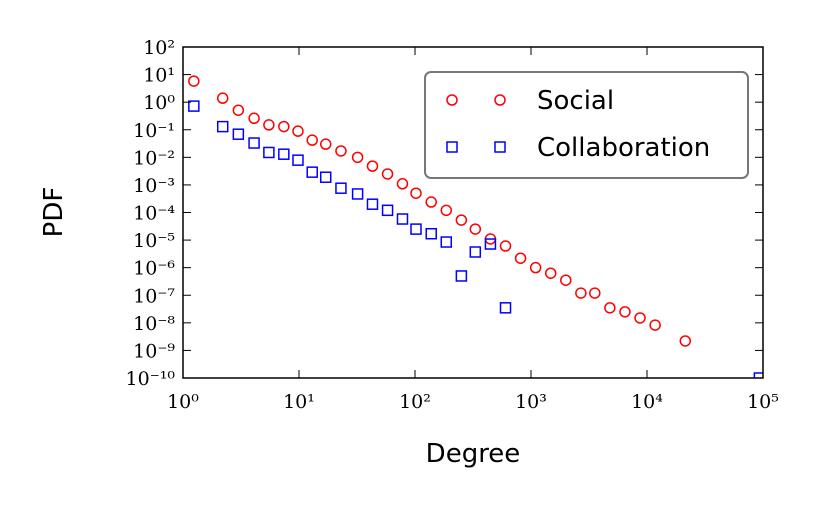 Image resolution: width=830 pixels, height=512 pixels. What do you see at coordinates (159, 48) in the screenshot?
I see `y-tick-label: 10²` at bounding box center [159, 48].